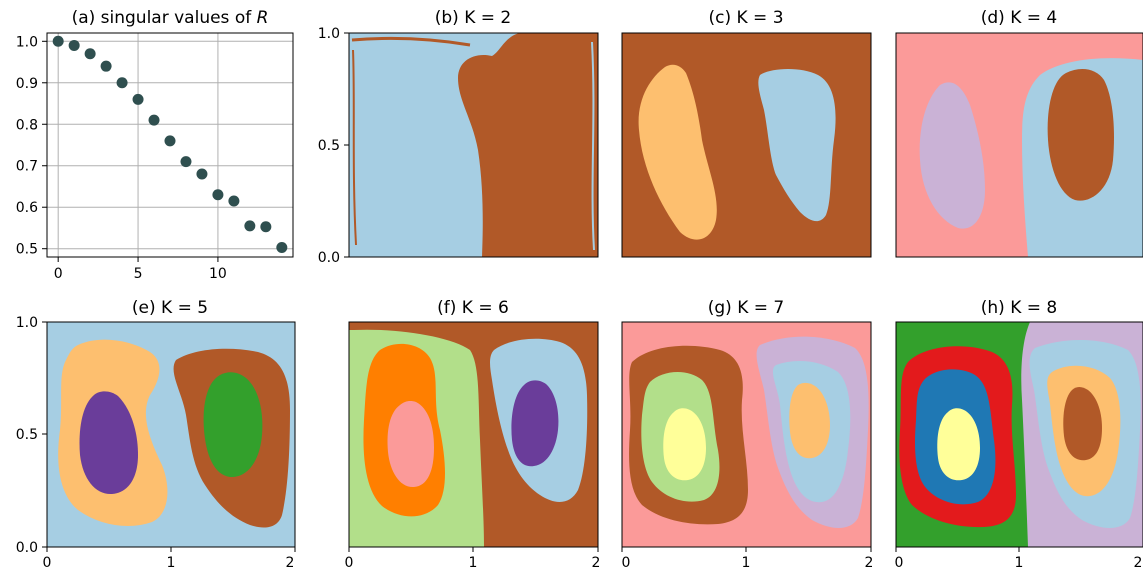 The image size is (1143, 572). I want to click on panel-e: (e) K = 5 0.0 0.5 1.0 0 1 2, so click(156, 434).